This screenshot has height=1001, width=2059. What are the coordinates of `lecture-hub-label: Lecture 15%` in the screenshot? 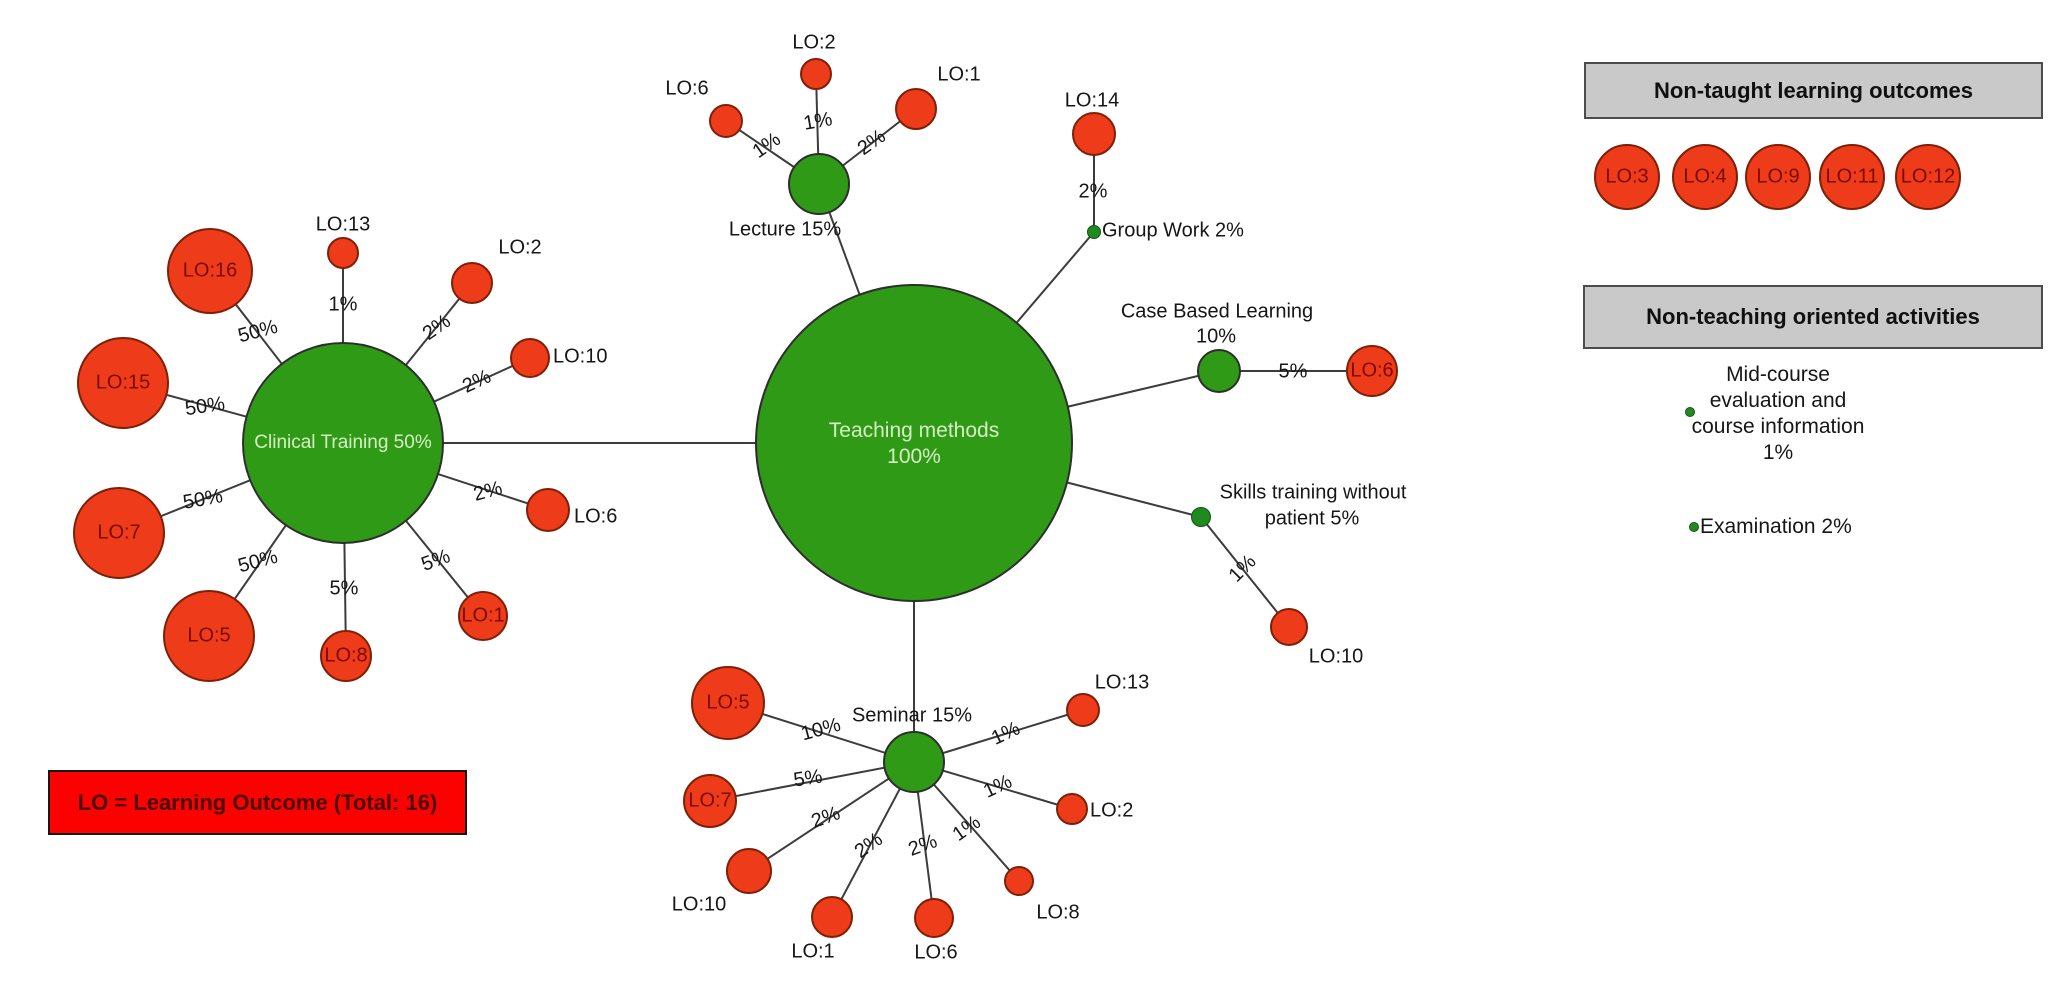 It's located at (785, 229).